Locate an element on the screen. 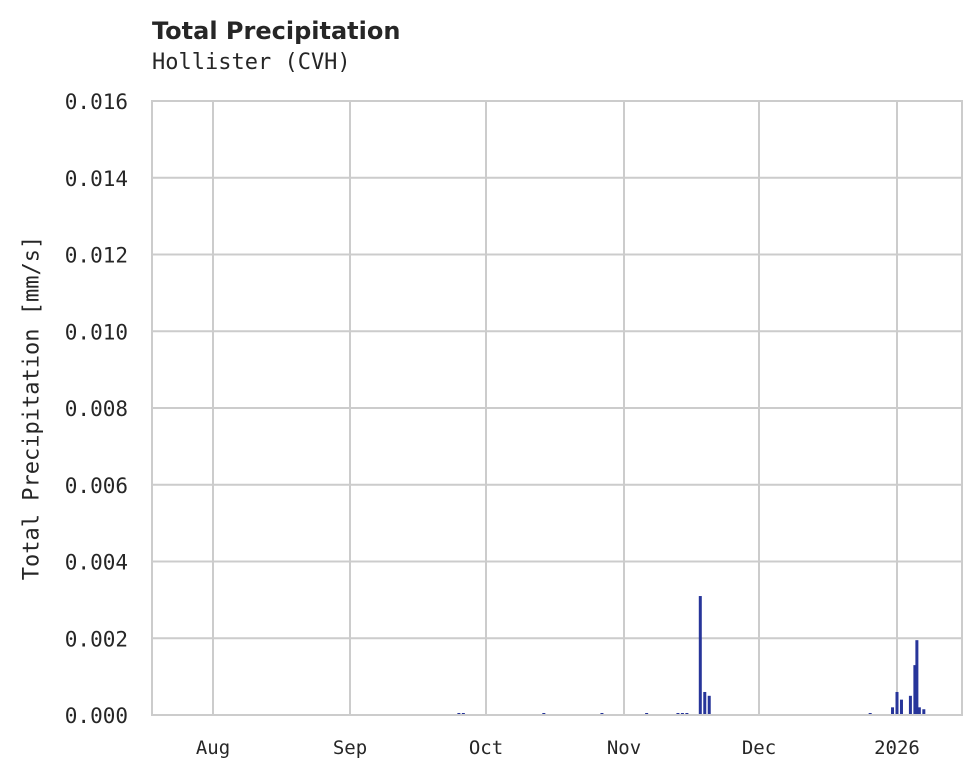 The height and width of the screenshot is (780, 980). x-tick-label: Aug is located at coordinates (213, 748).